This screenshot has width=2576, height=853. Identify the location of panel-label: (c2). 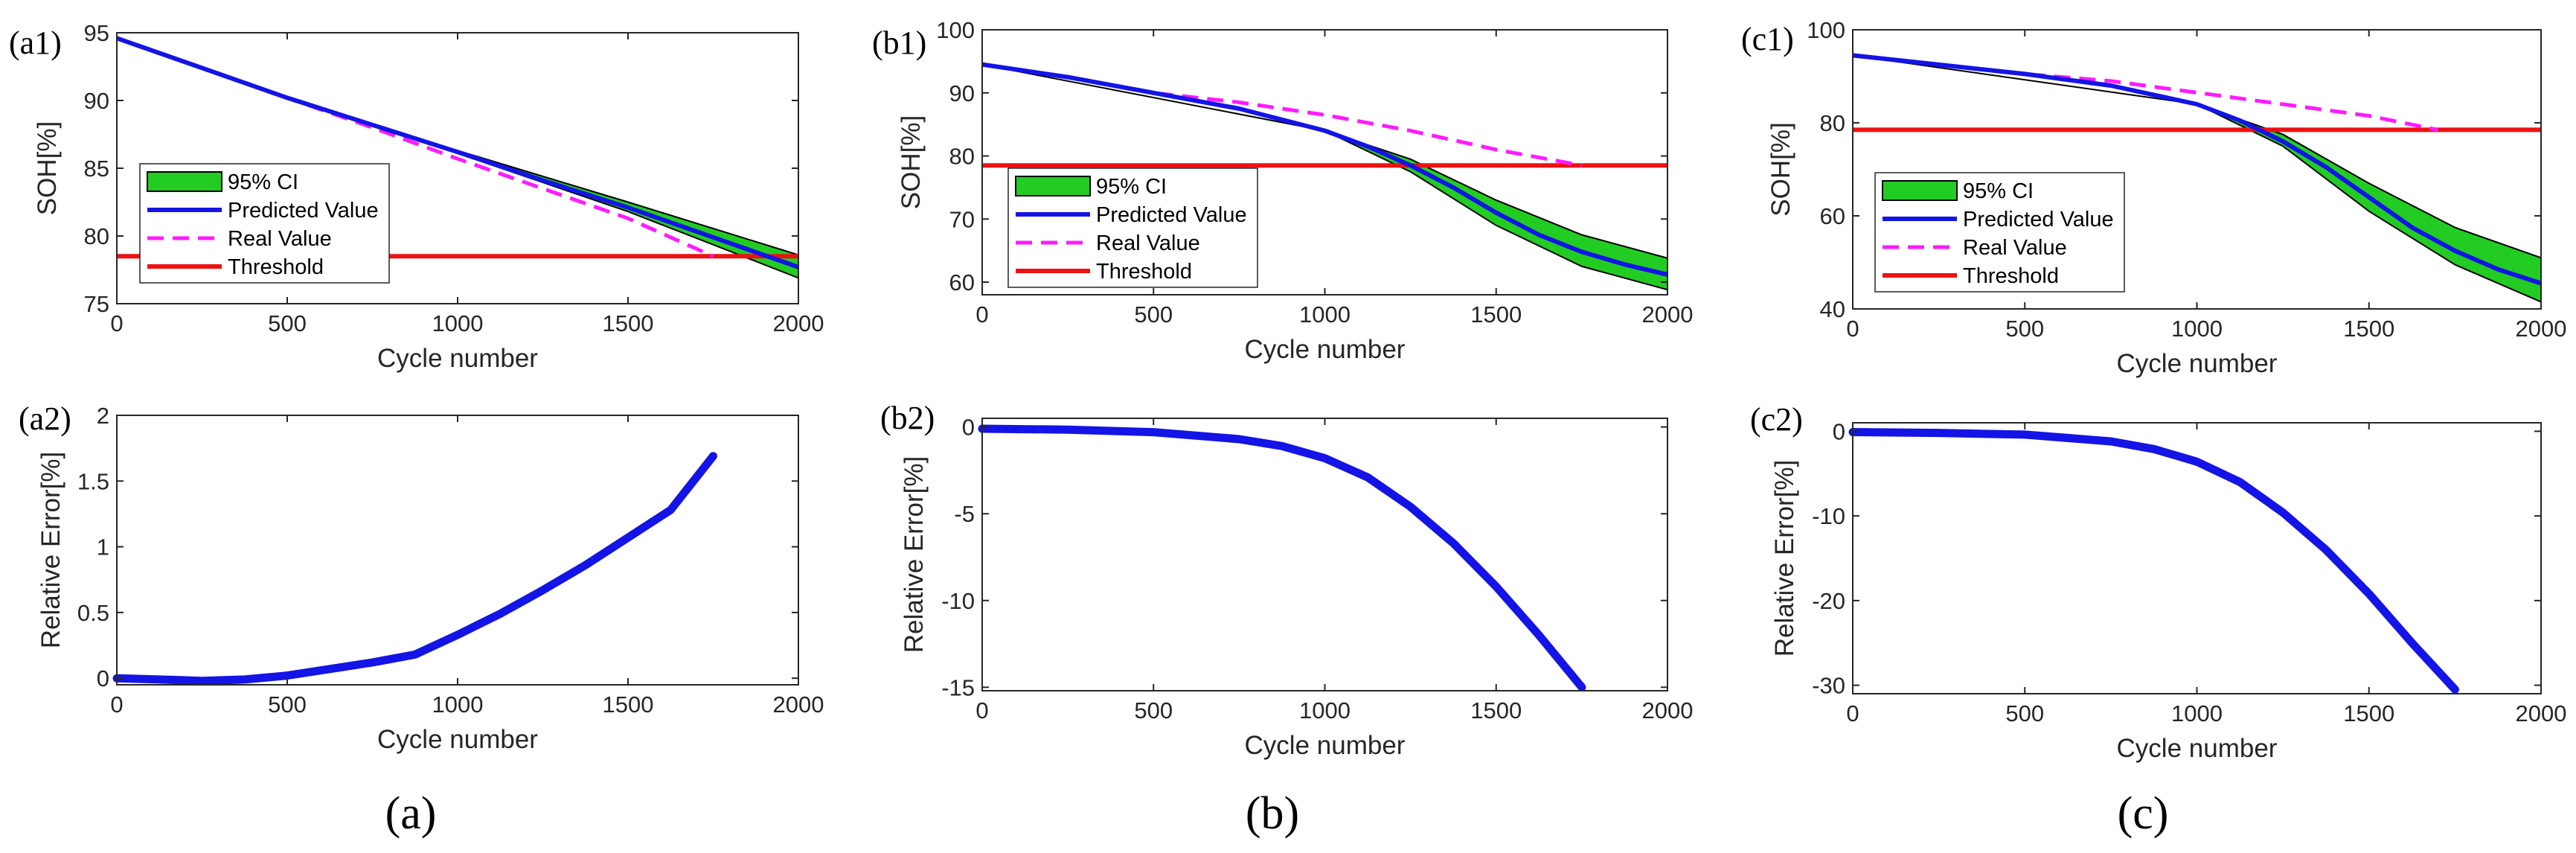
(1776, 419).